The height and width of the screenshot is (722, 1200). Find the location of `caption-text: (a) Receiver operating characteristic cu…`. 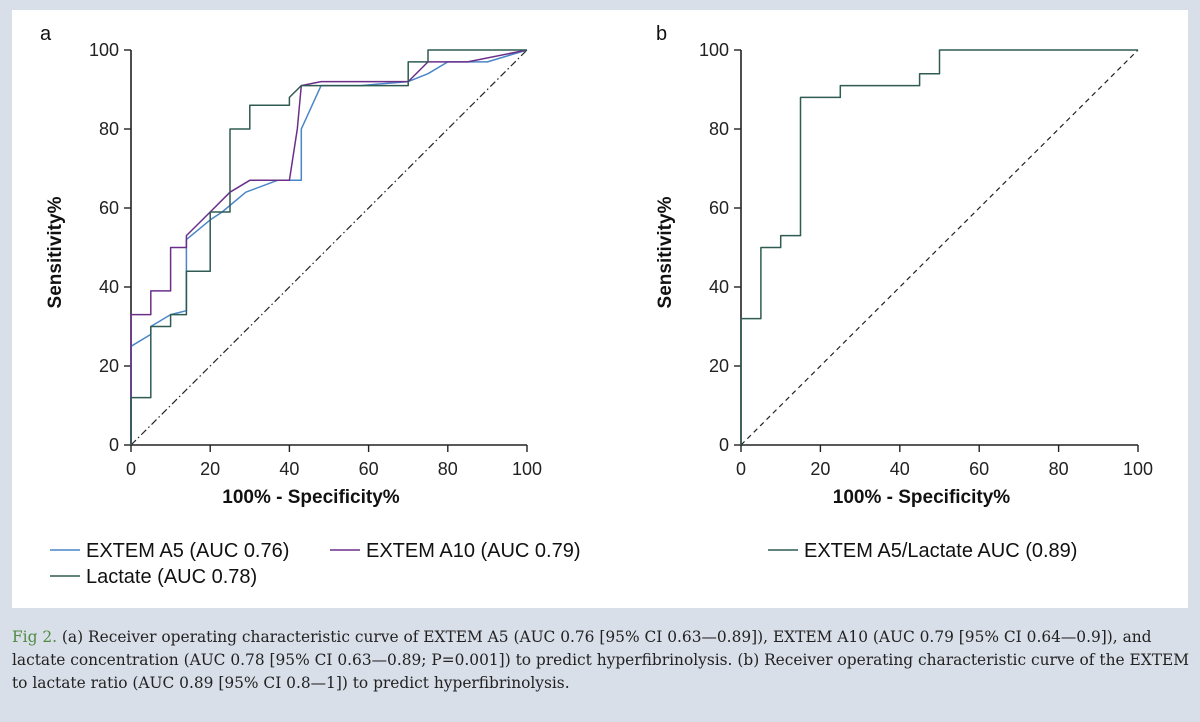

caption-text: (a) Receiver operating characteristic cu… is located at coordinates (600, 660).